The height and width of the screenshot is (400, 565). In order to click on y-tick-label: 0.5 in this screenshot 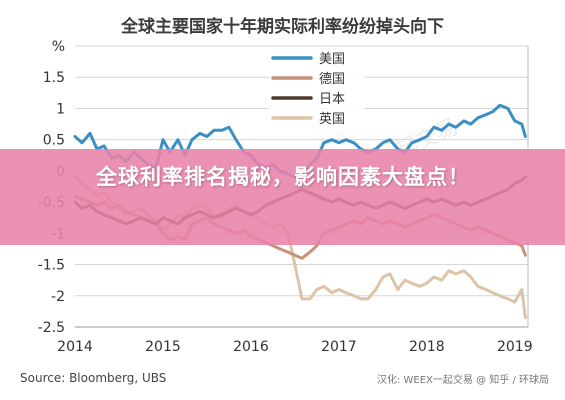, I will do `click(54, 141)`.